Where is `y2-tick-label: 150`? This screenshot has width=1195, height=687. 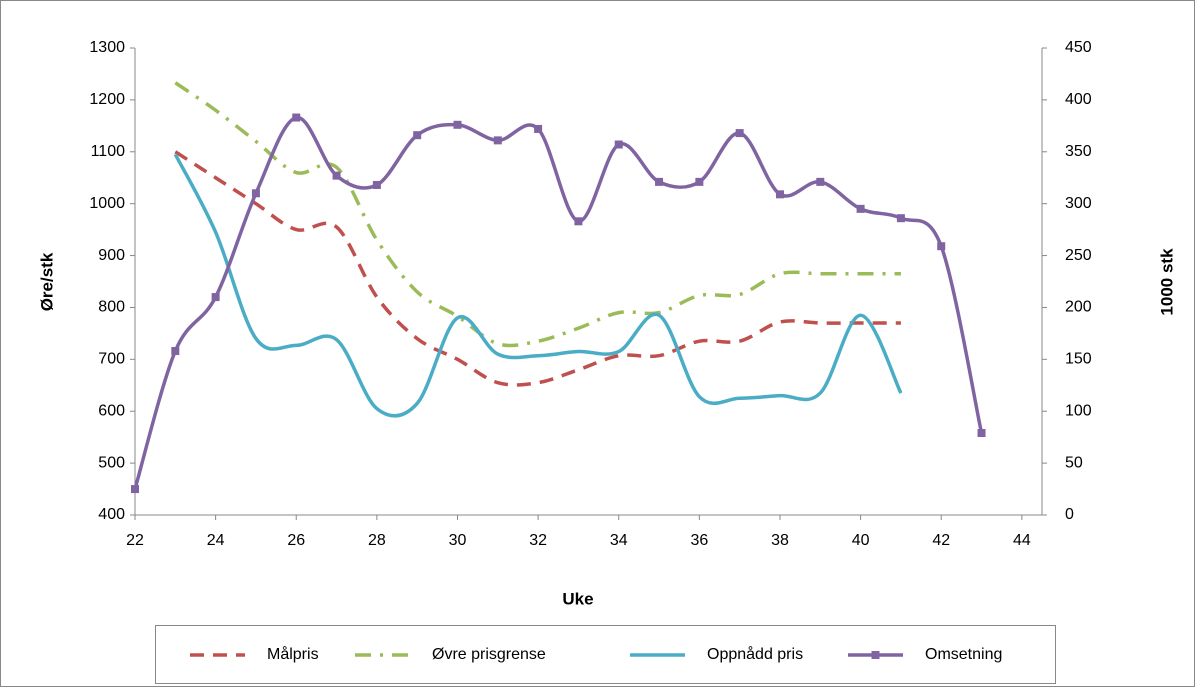
y2-tick-label: 150 is located at coordinates (1078, 359).